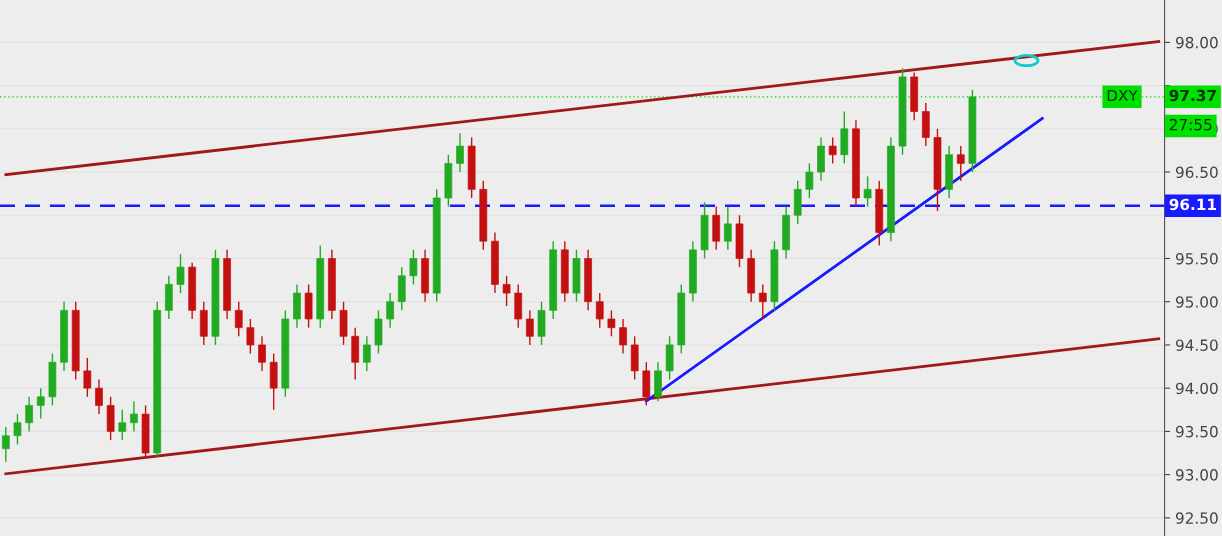 The height and width of the screenshot is (536, 1222). Describe the element at coordinates (1193, 204) in the screenshot. I see `ref-line-label: 96.11` at that location.